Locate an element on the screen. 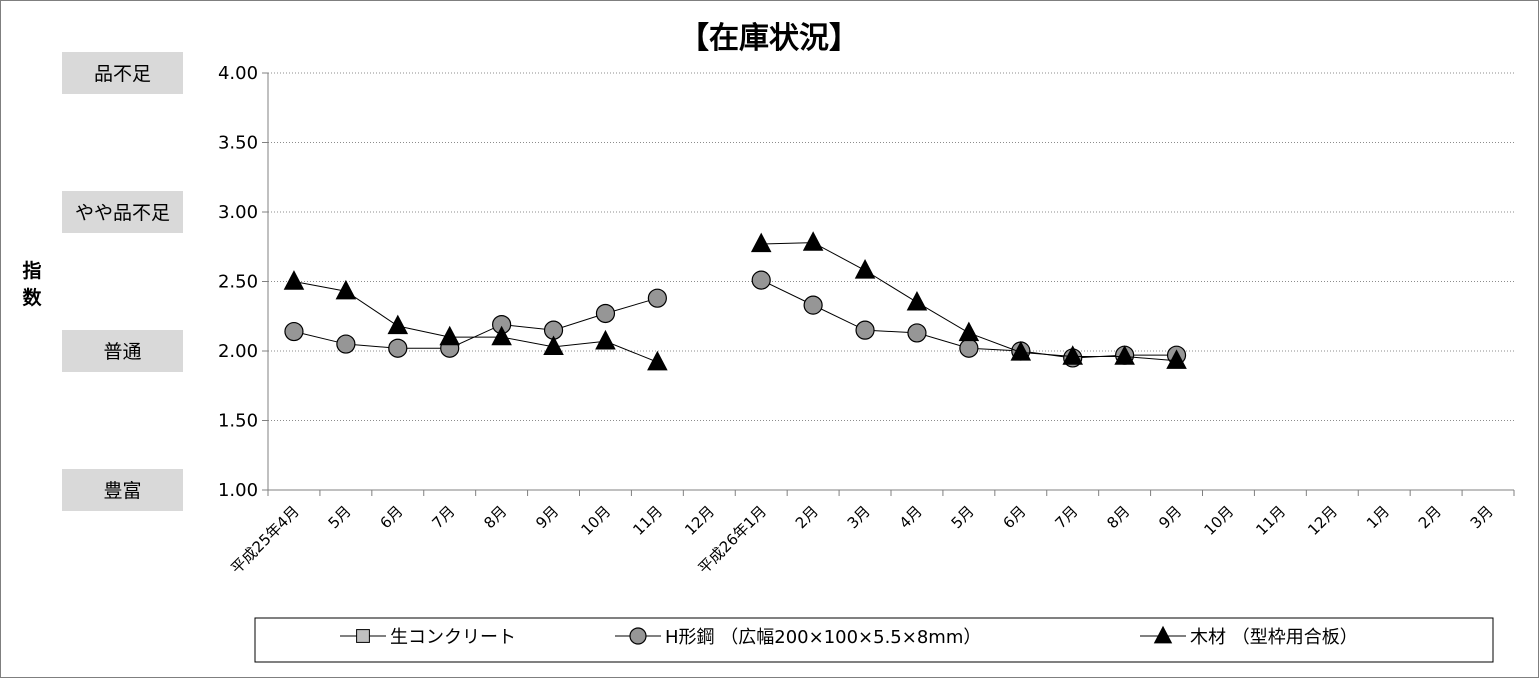 The width and height of the screenshot is (1539, 678). chart-title: 【在庫状況】 is located at coordinates (769, 38).